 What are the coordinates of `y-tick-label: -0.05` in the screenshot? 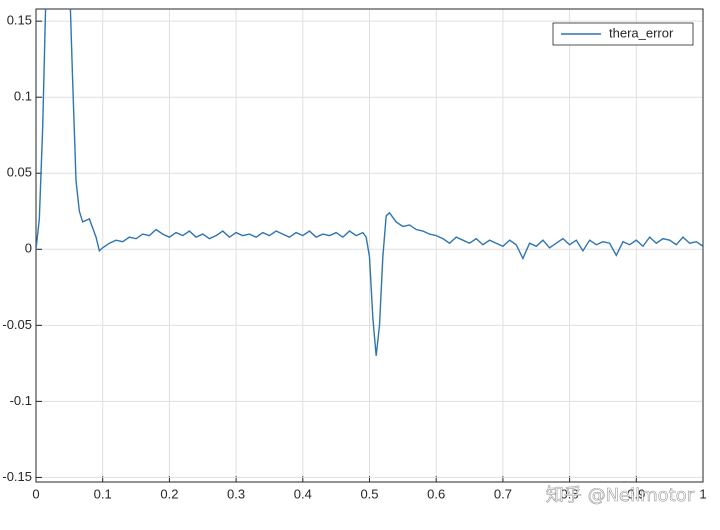 It's located at (17, 324).